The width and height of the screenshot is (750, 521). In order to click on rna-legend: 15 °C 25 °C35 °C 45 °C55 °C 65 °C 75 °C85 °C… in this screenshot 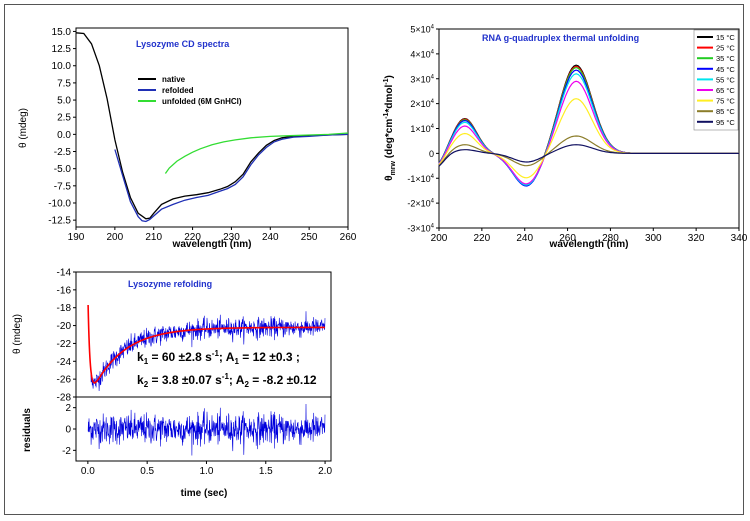, I will do `click(716, 80)`.